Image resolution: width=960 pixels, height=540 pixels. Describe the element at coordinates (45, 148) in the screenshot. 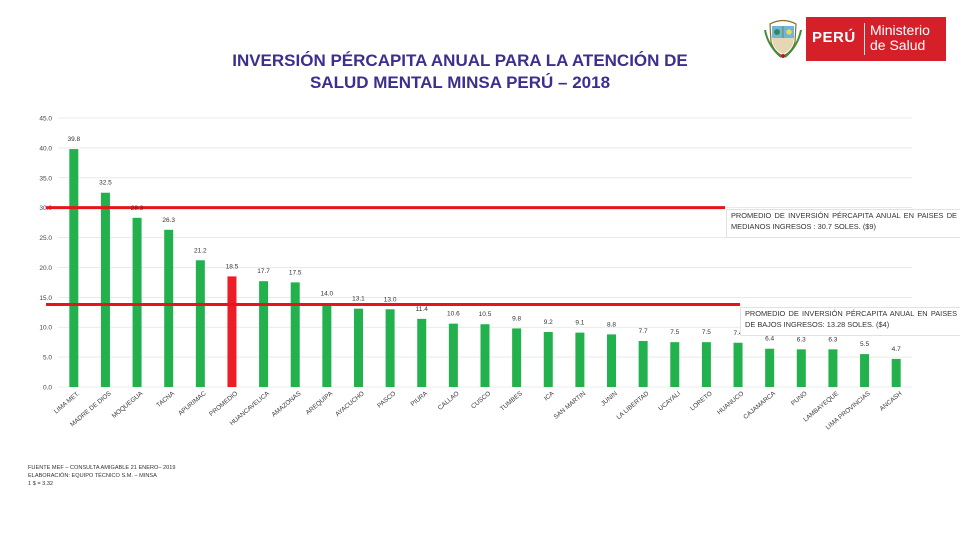

I see `y-tick-label: 40.0` at that location.